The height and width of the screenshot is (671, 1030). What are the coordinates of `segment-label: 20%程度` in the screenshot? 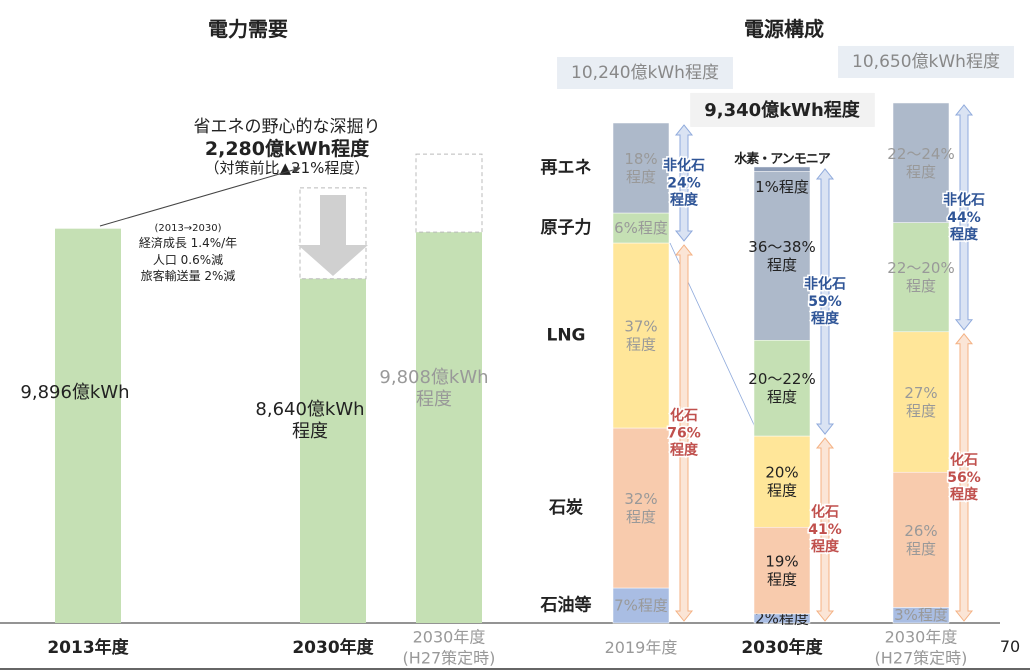 It's located at (781, 481).